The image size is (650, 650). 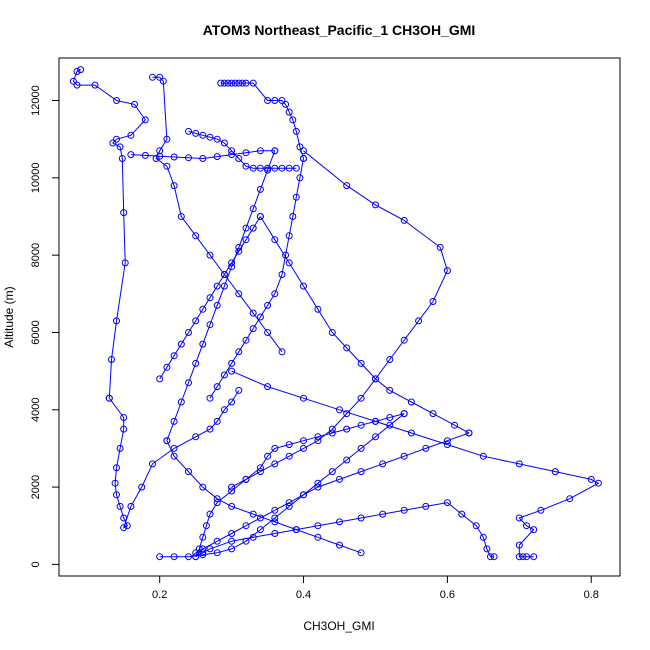 I want to click on x-tick-label: 0.4, so click(x=303, y=595).